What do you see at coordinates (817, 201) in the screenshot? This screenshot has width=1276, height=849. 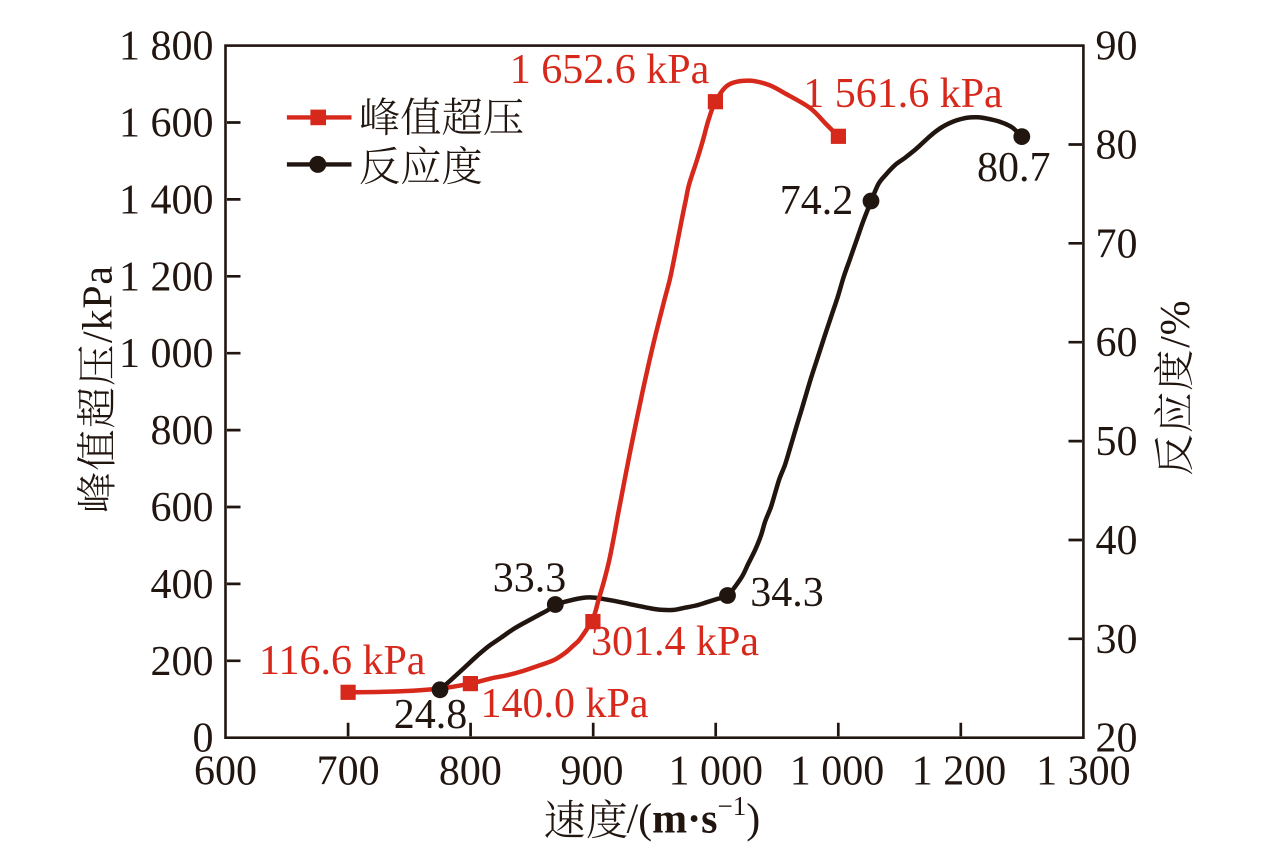 I see `svg-text: 74.2` at bounding box center [817, 201].